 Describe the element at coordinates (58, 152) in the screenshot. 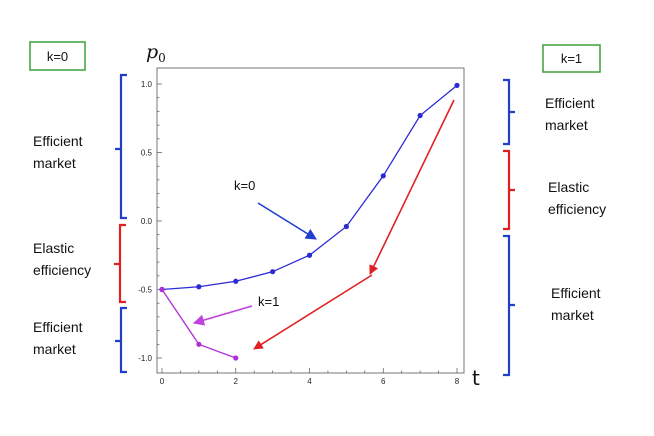

I see `left-region-1-label: Efficient market` at that location.